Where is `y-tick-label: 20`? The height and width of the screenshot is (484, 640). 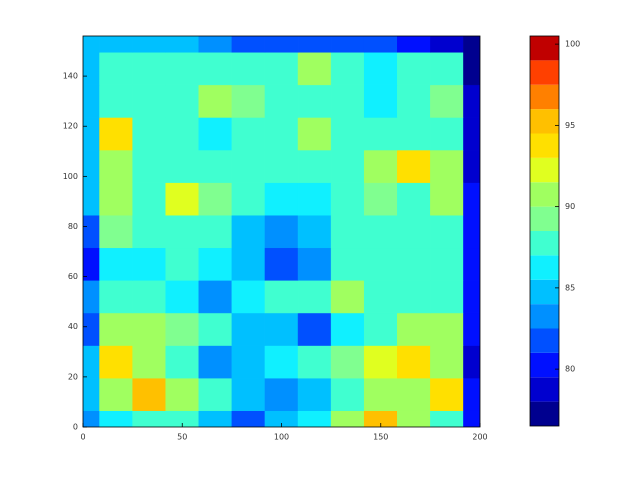
y-tick-label: 20 is located at coordinates (73, 376).